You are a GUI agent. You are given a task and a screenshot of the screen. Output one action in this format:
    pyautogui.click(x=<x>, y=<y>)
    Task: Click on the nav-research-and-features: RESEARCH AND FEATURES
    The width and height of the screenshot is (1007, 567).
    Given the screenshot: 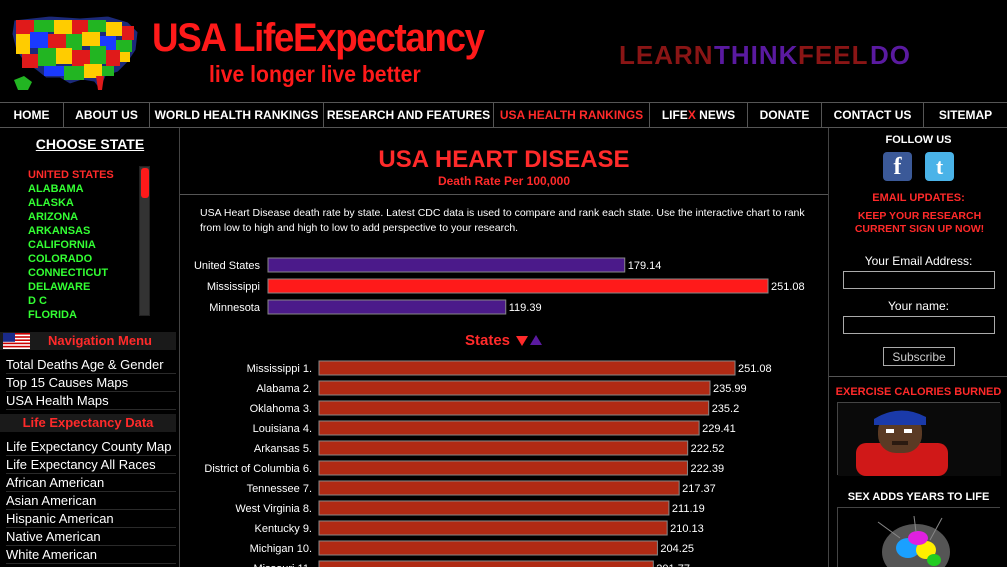 What is the action you would take?
    pyautogui.click(x=409, y=115)
    